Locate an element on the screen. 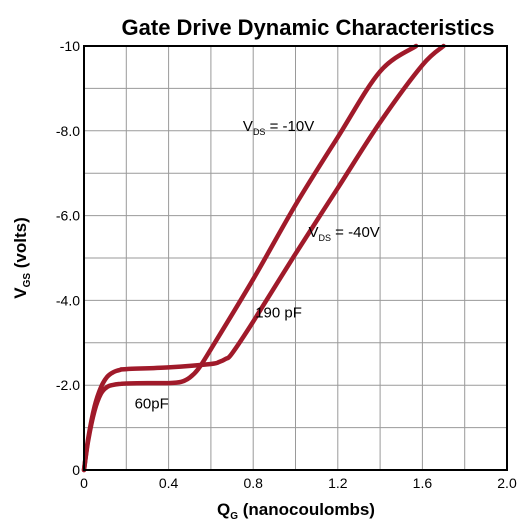  chart-title: Gate Drive Dynamic Characteristics is located at coordinates (308, 27).